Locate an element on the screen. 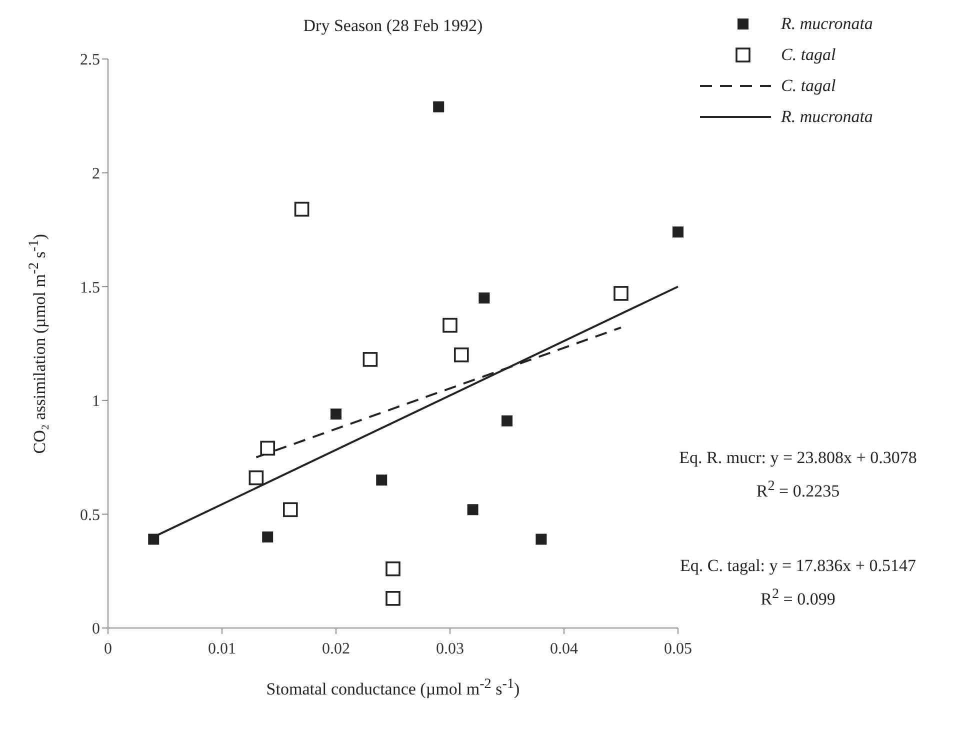 The width and height of the screenshot is (955, 746). y-tick-label: 0 is located at coordinates (96, 629).